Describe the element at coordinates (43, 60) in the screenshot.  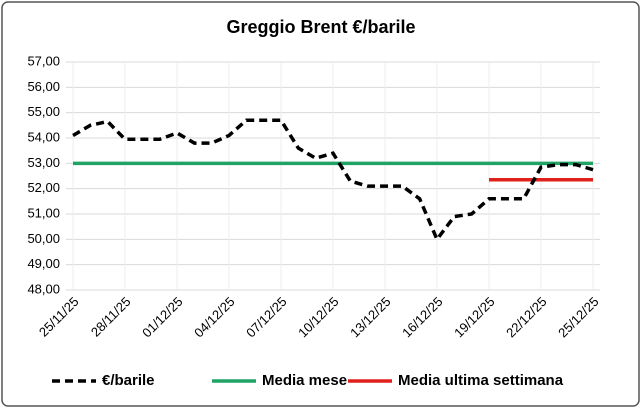
I see `y-tick-label: 57,00` at that location.